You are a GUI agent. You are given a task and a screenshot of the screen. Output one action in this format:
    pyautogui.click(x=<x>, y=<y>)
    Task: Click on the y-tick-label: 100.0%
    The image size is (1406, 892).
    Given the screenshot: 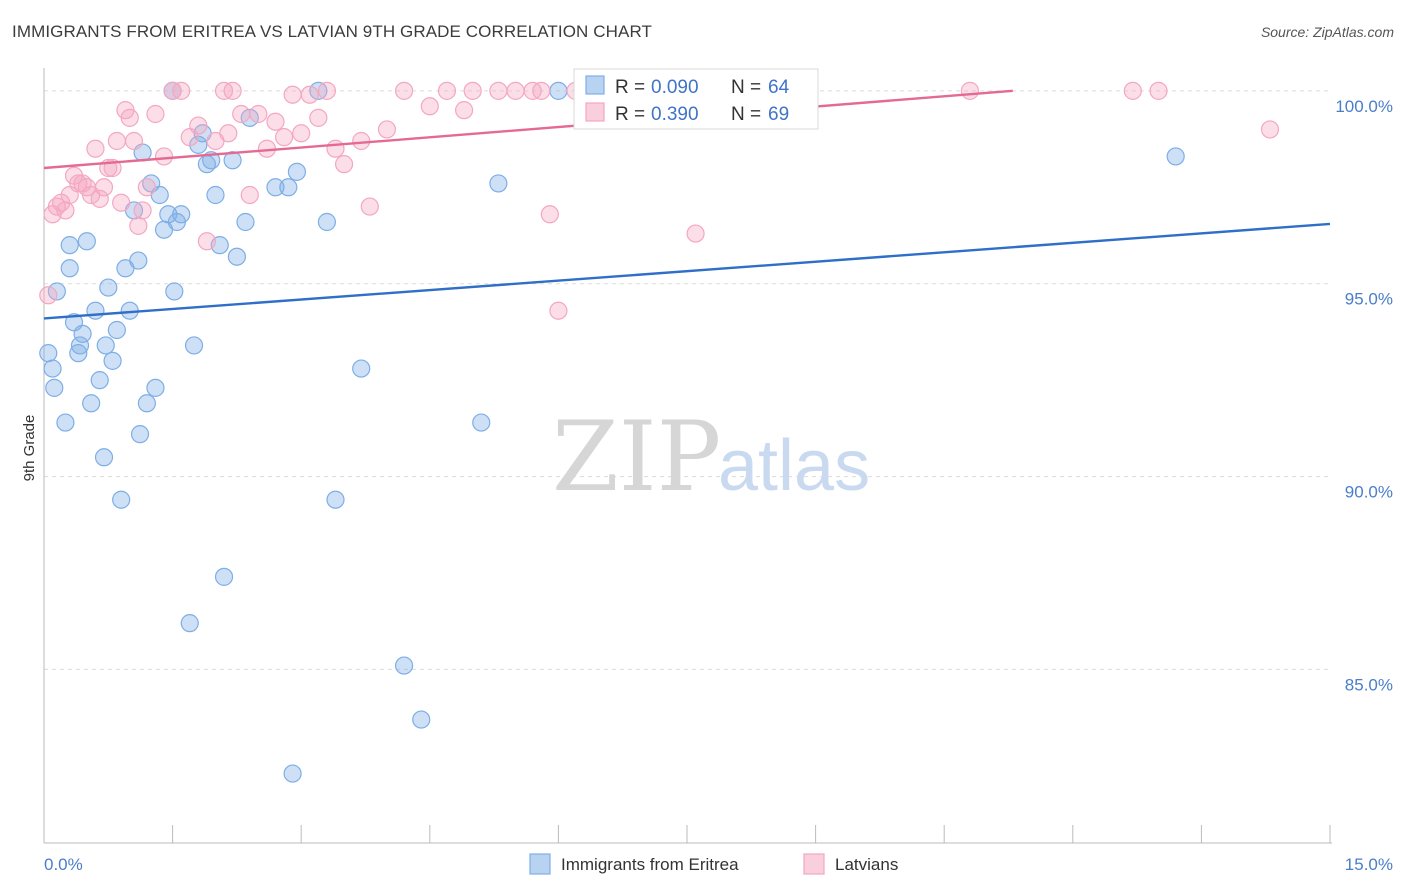 What is the action you would take?
    pyautogui.click(x=1364, y=106)
    